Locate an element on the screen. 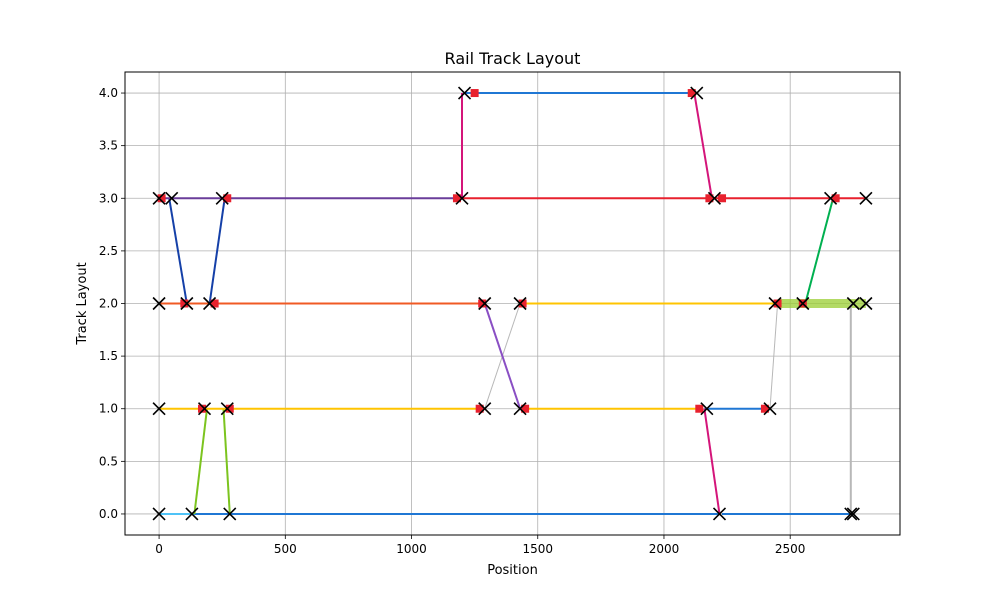 This screenshot has width=1000, height=600. x-axis-label: Position is located at coordinates (512, 570).